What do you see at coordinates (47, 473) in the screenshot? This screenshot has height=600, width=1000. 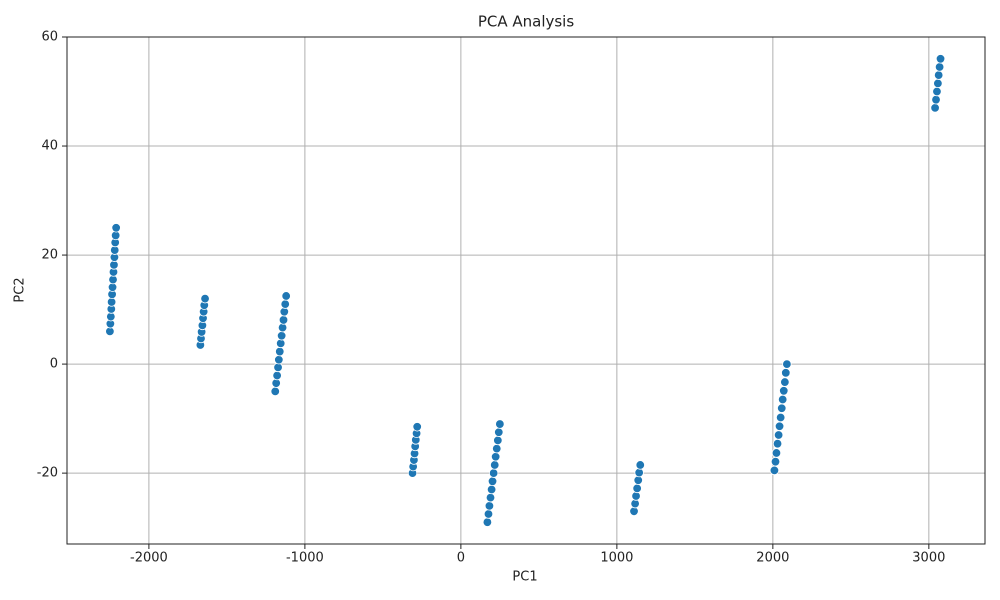 I see `y-tick-label: -20` at bounding box center [47, 473].